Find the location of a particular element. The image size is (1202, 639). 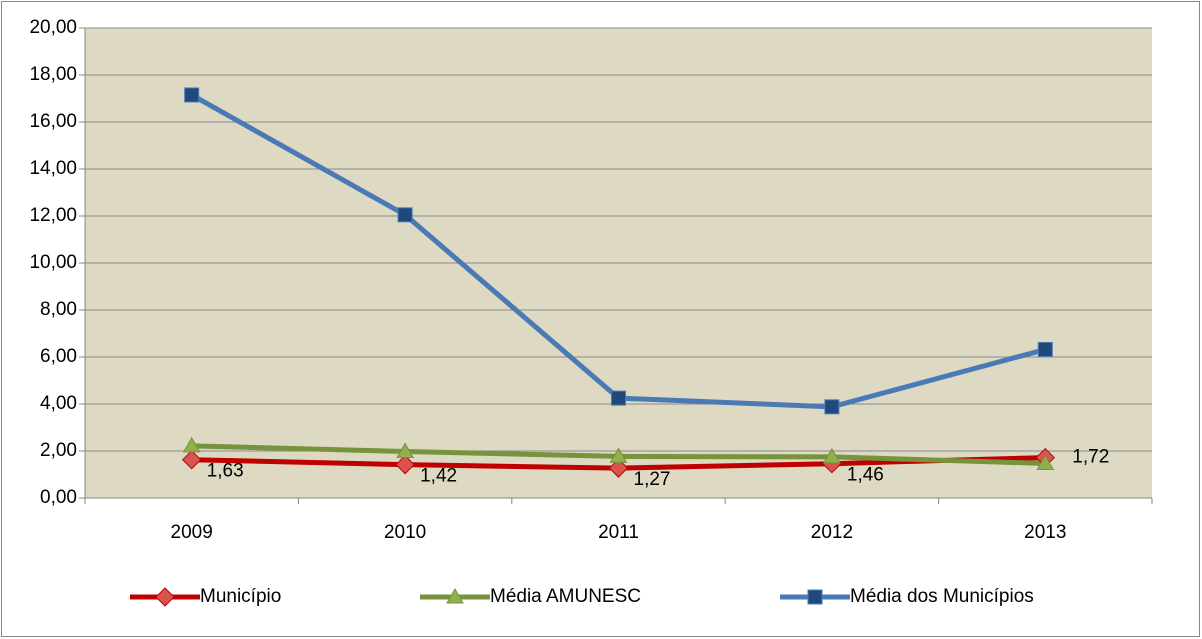

data-label: 1,63 is located at coordinates (225, 471).